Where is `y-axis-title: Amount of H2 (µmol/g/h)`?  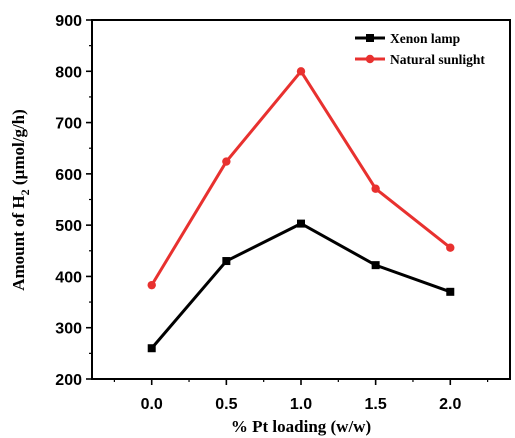
y-axis-title: Amount of H2 (µmol/g/h) is located at coordinates (20, 200).